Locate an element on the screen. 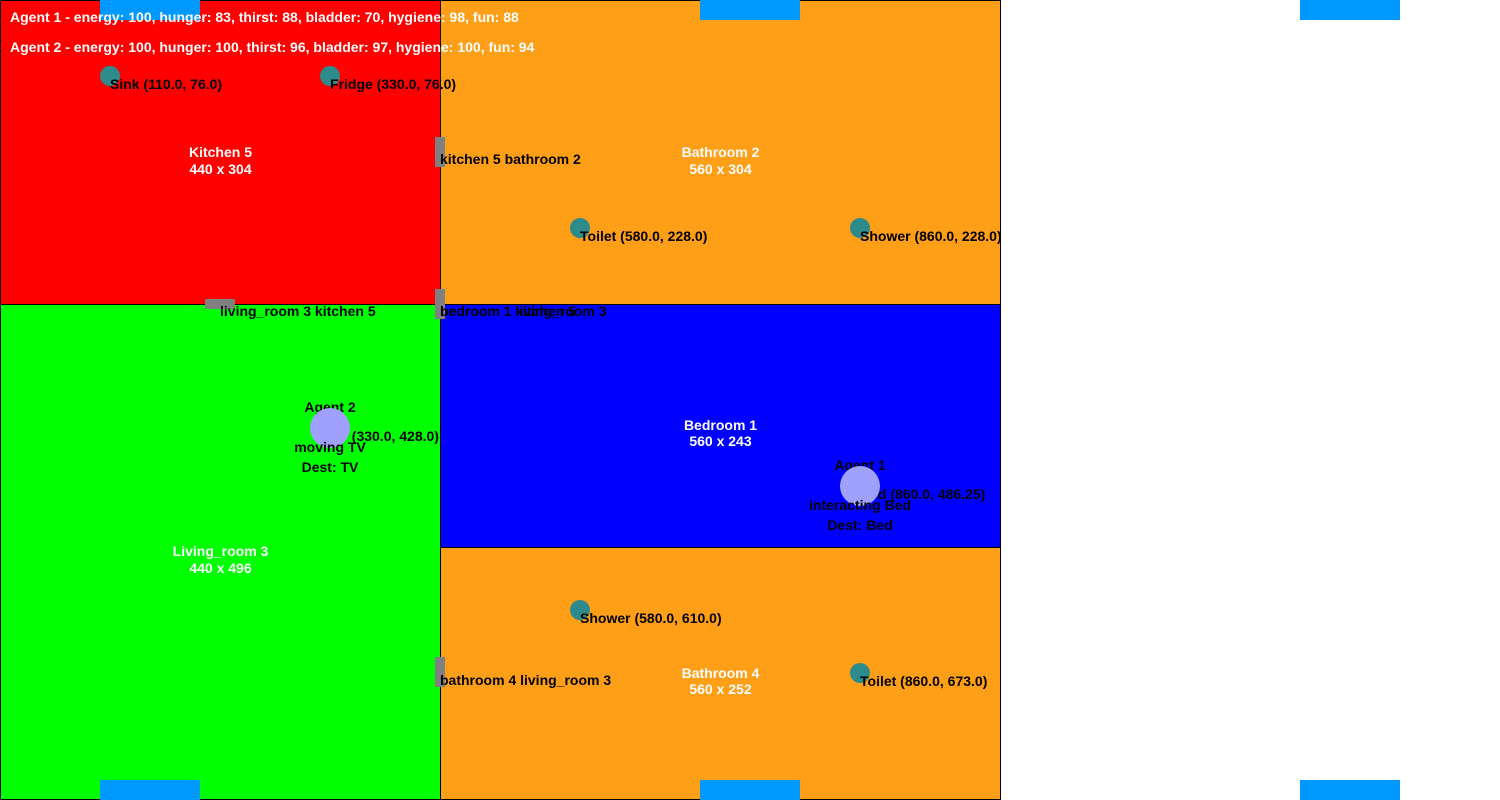 This screenshot has width=1500, height=800. room-kitchen-name: Kitchen 5 is located at coordinates (220, 152).